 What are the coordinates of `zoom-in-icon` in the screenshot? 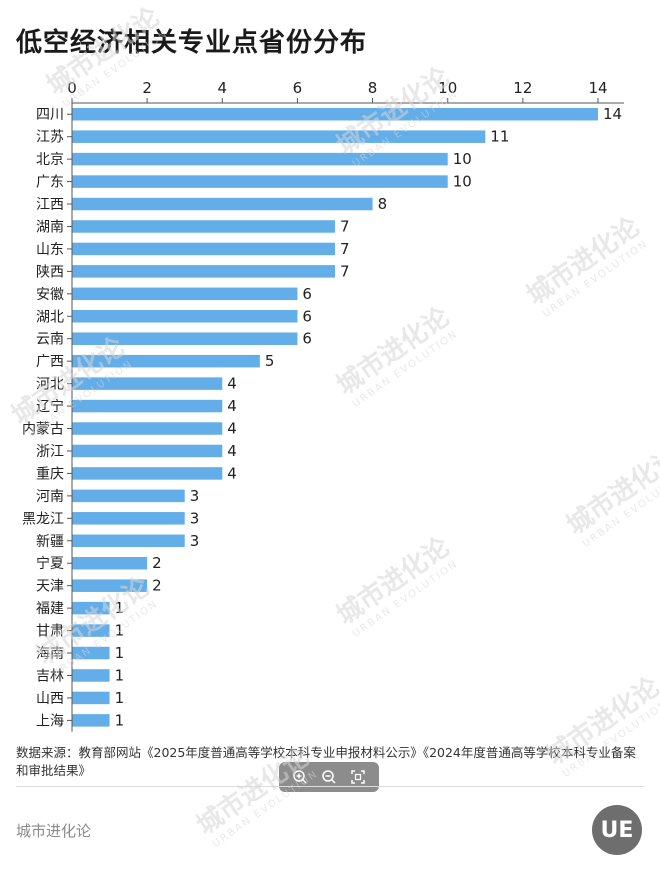 It's located at (299, 777).